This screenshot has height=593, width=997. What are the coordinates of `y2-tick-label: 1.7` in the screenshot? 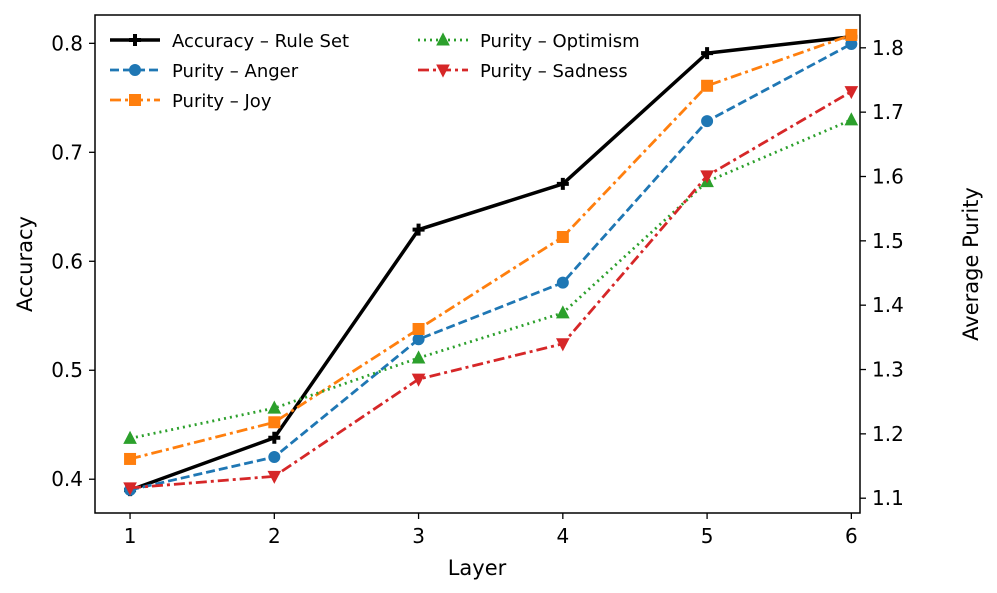 It's located at (888, 112).